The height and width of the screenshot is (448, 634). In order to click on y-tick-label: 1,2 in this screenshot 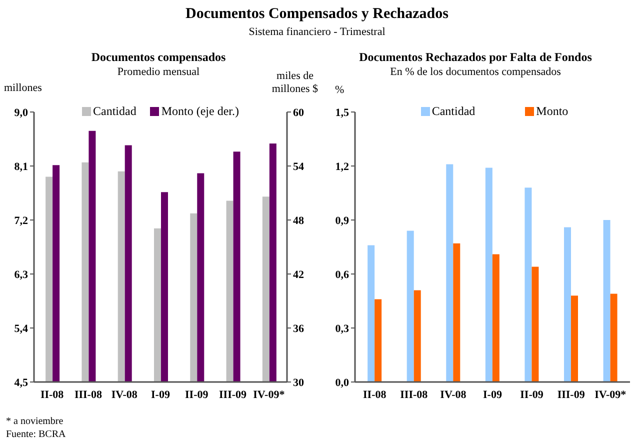, I will do `click(342, 166)`.